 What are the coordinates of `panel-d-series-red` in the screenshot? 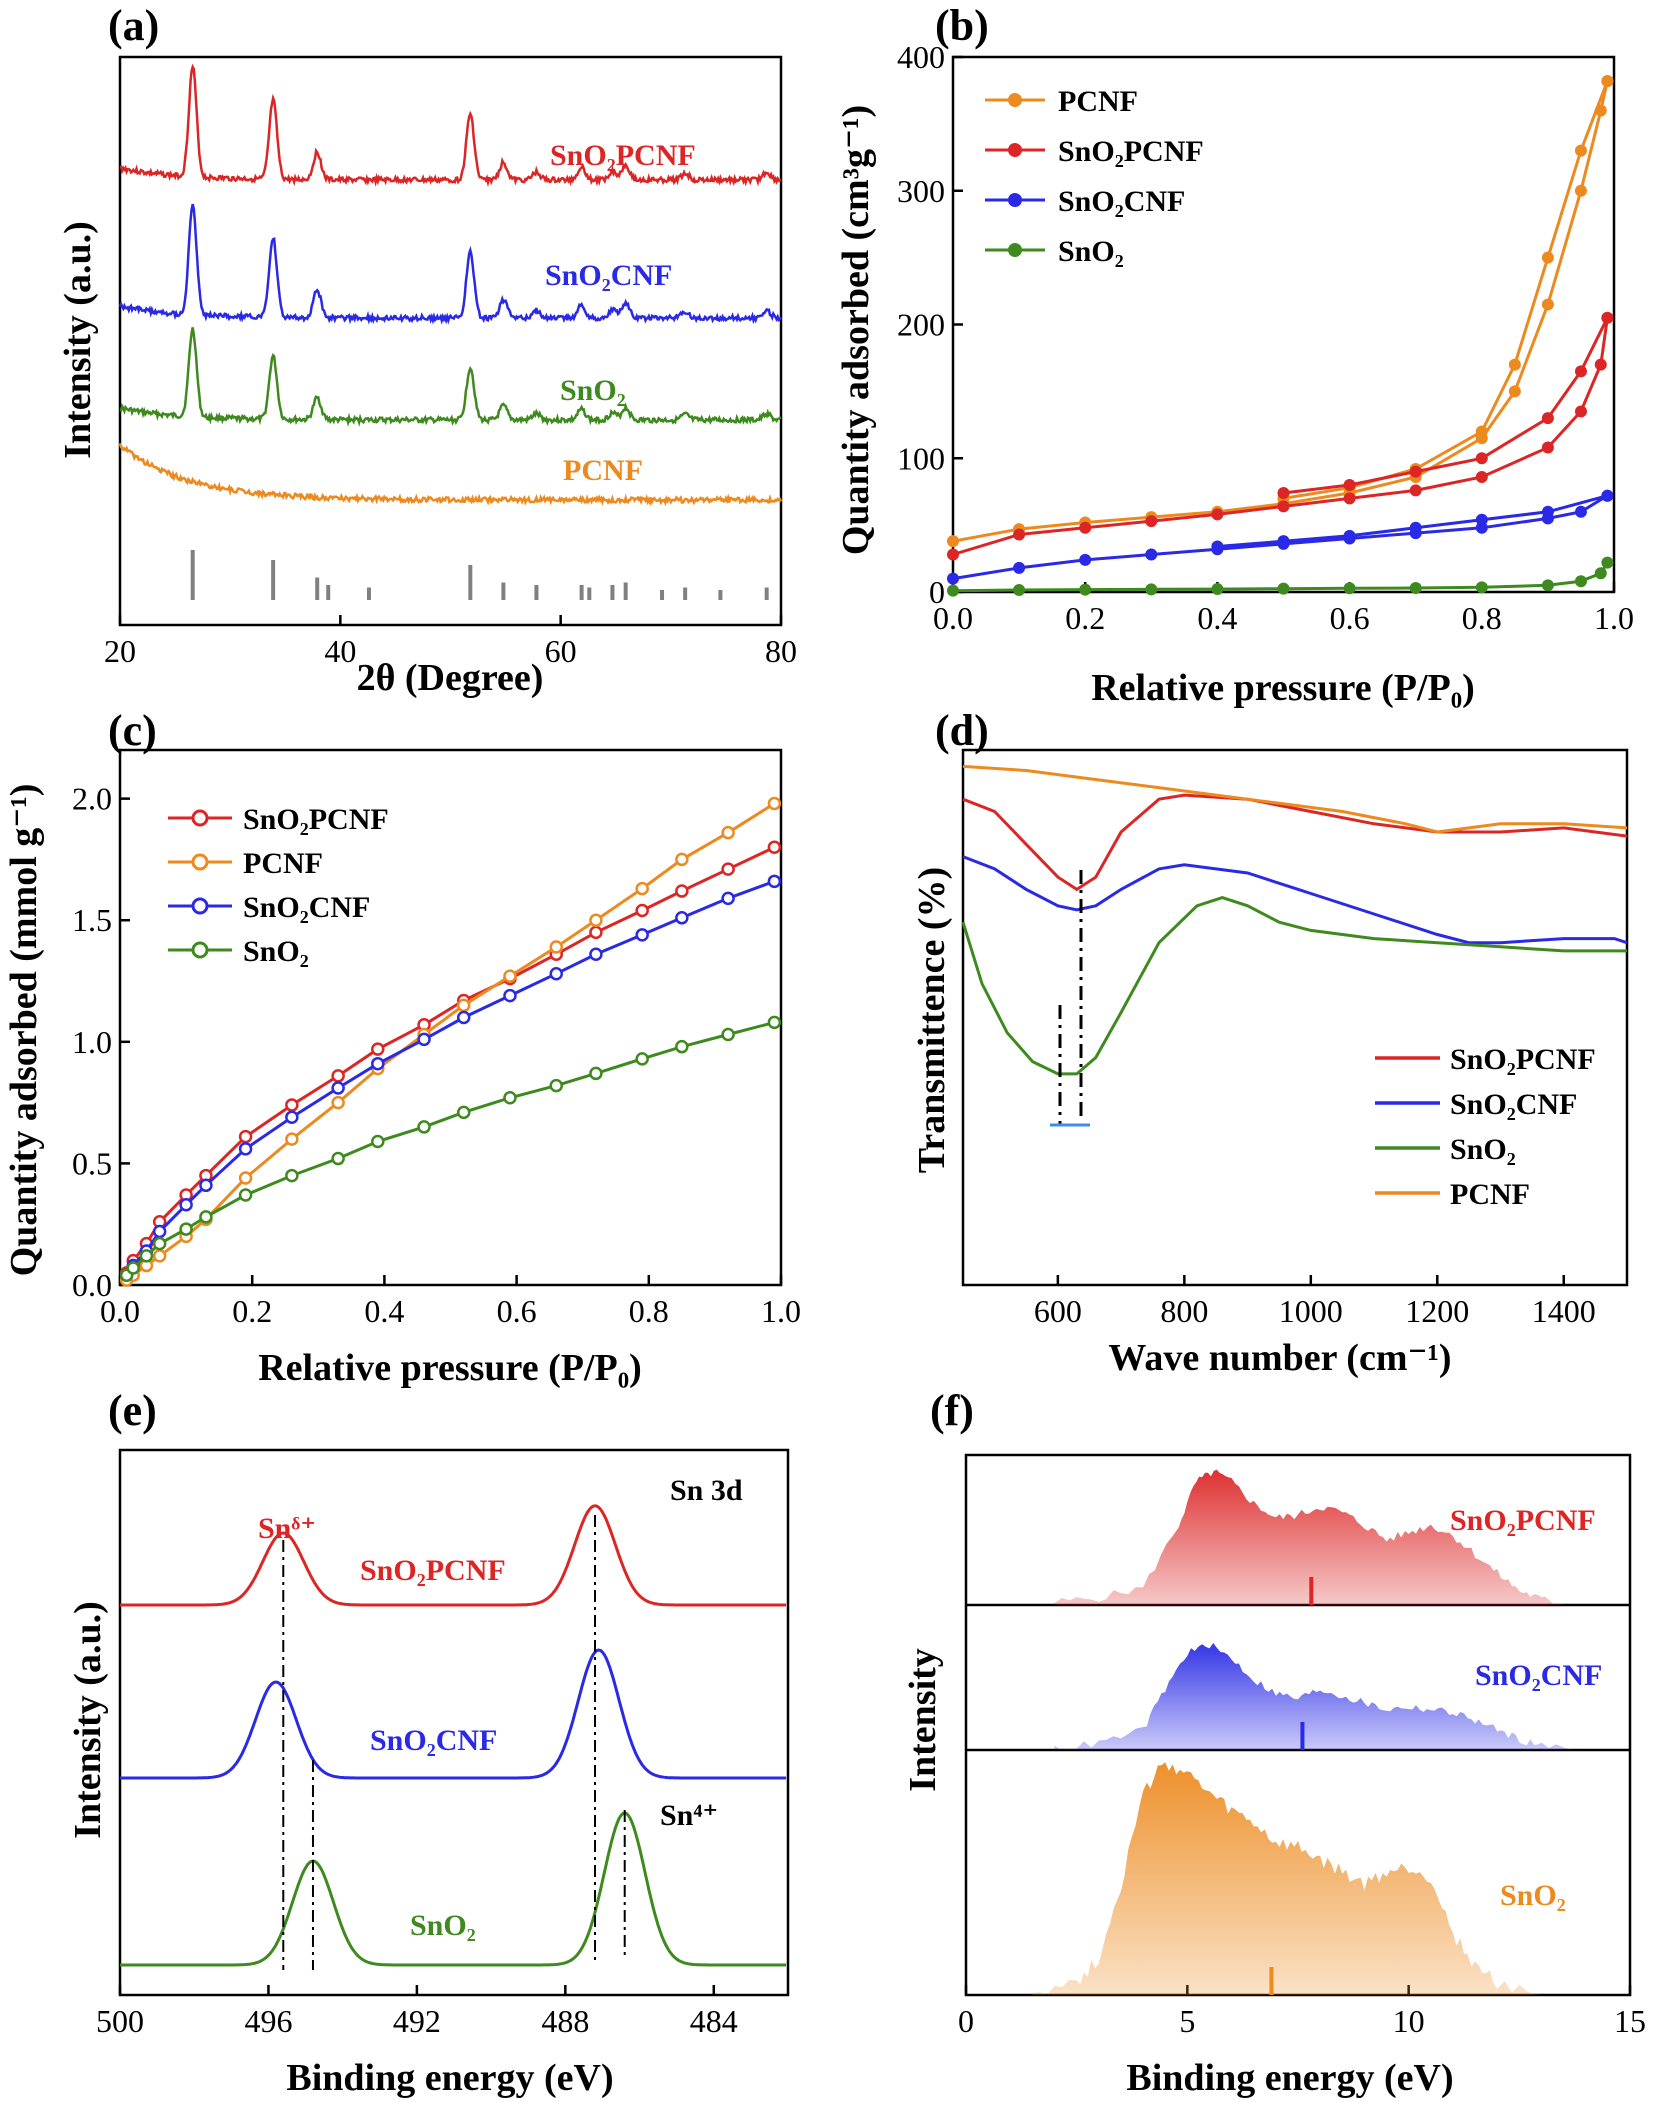 It's located at (1295, 842).